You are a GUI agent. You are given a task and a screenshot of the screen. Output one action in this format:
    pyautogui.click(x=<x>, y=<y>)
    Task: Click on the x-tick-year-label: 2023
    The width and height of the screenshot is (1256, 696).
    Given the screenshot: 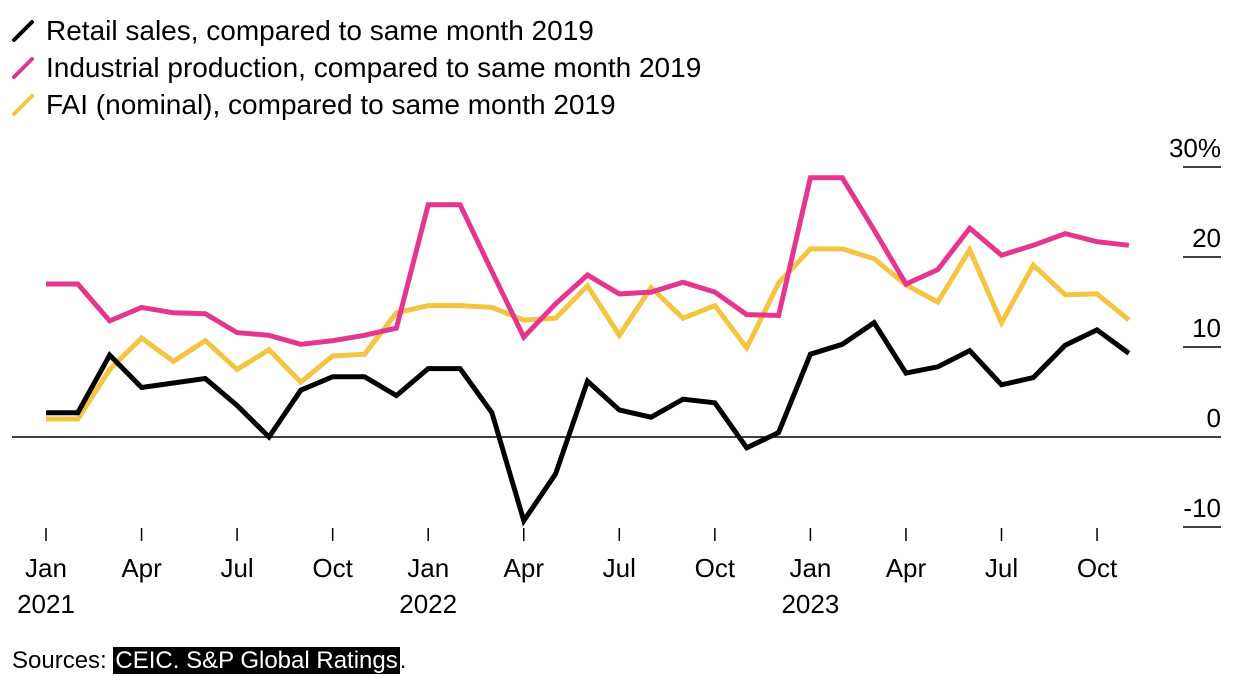 What is the action you would take?
    pyautogui.click(x=810, y=604)
    